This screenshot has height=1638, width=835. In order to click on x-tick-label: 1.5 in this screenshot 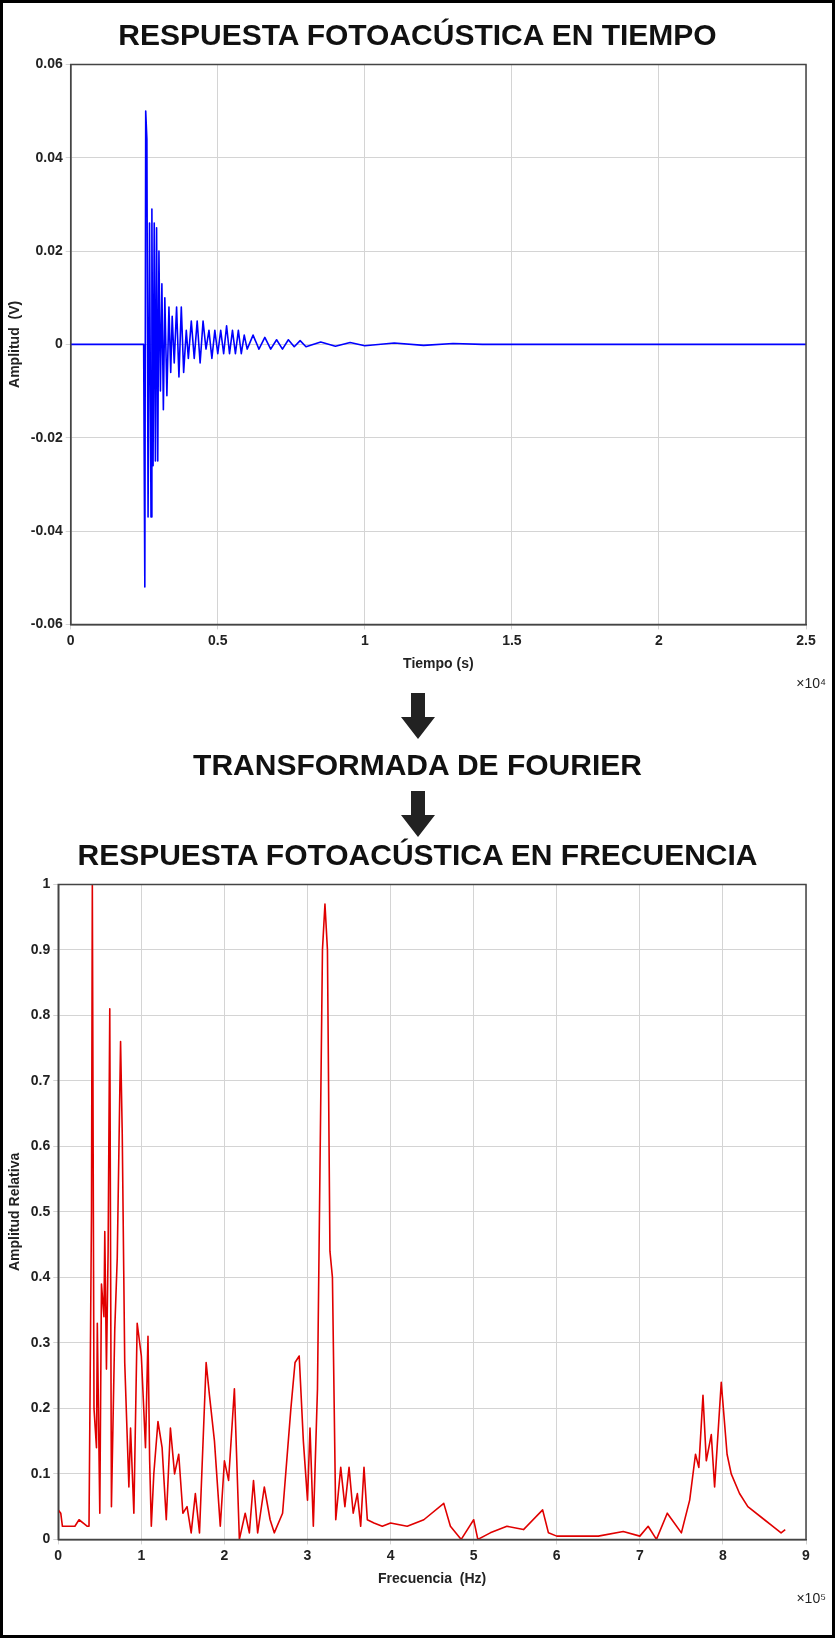, I will do `click(512, 639)`.